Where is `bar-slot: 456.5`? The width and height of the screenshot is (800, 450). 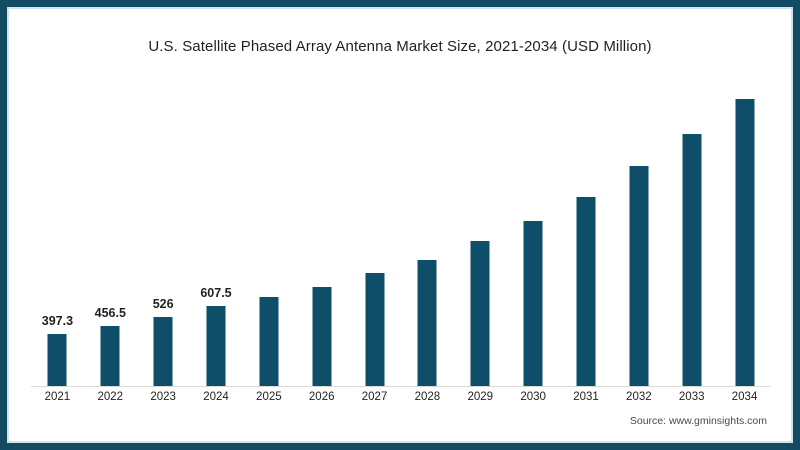
bar-slot: 456.5 is located at coordinates (110, 227).